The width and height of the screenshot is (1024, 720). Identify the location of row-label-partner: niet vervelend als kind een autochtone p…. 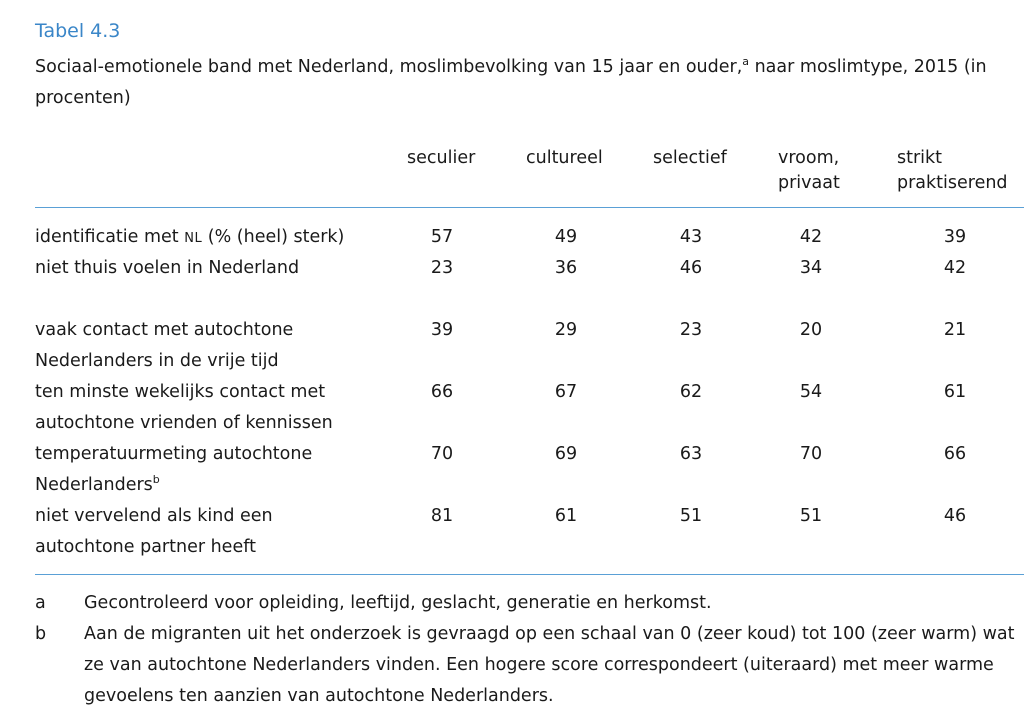
(154, 531).